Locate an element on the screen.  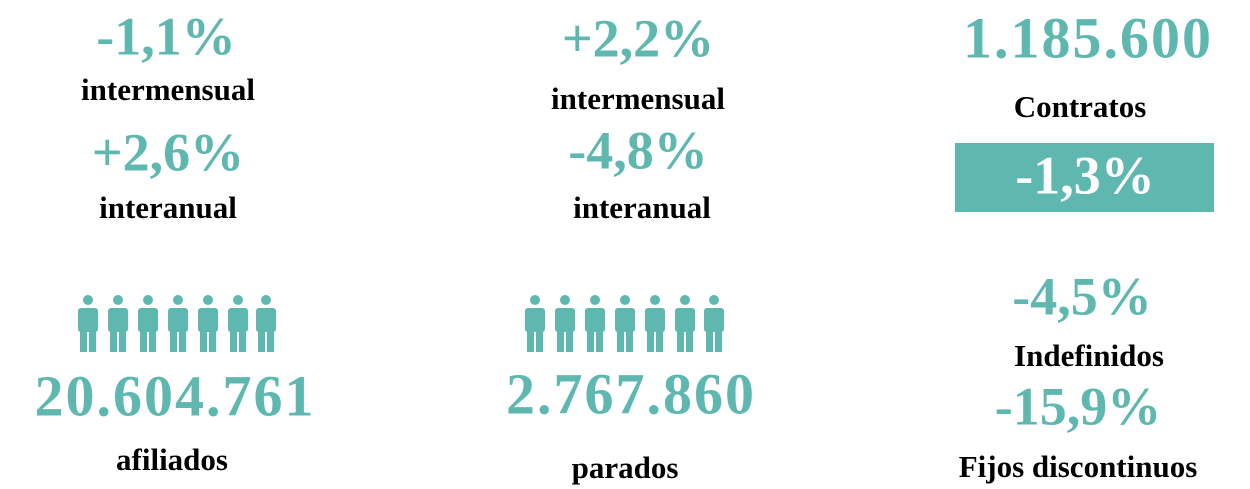
total: 2.767.860 is located at coordinates (631, 393).